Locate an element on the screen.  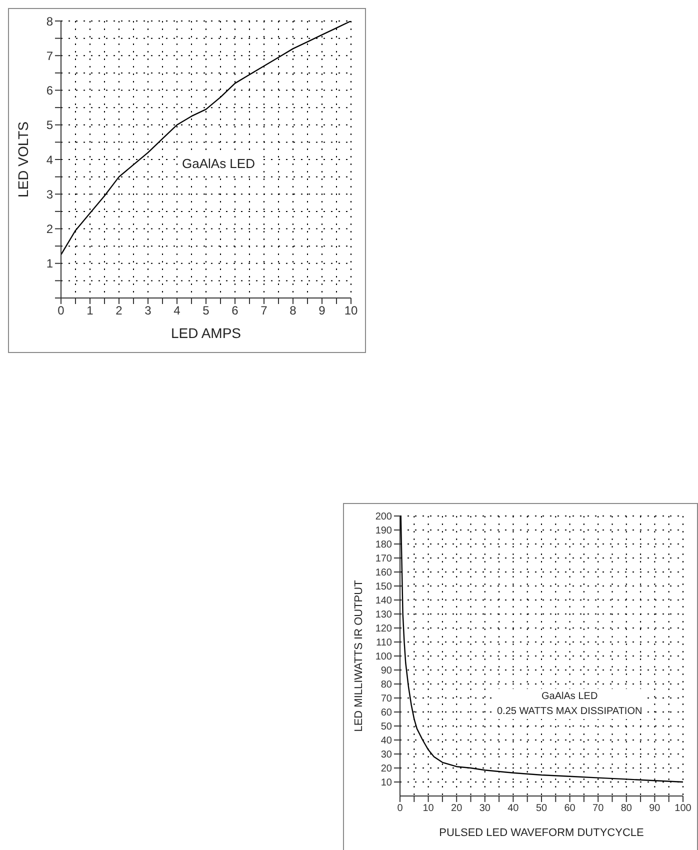
y-tick-label: 70 is located at coordinates (386, 699).